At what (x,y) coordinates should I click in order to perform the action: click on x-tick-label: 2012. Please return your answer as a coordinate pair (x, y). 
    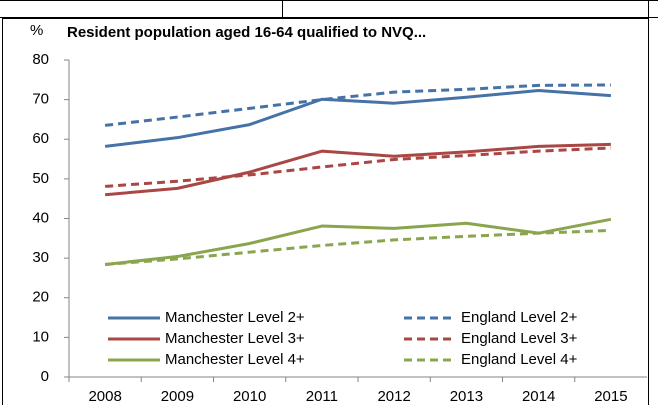
    Looking at the image, I should click on (393, 396).